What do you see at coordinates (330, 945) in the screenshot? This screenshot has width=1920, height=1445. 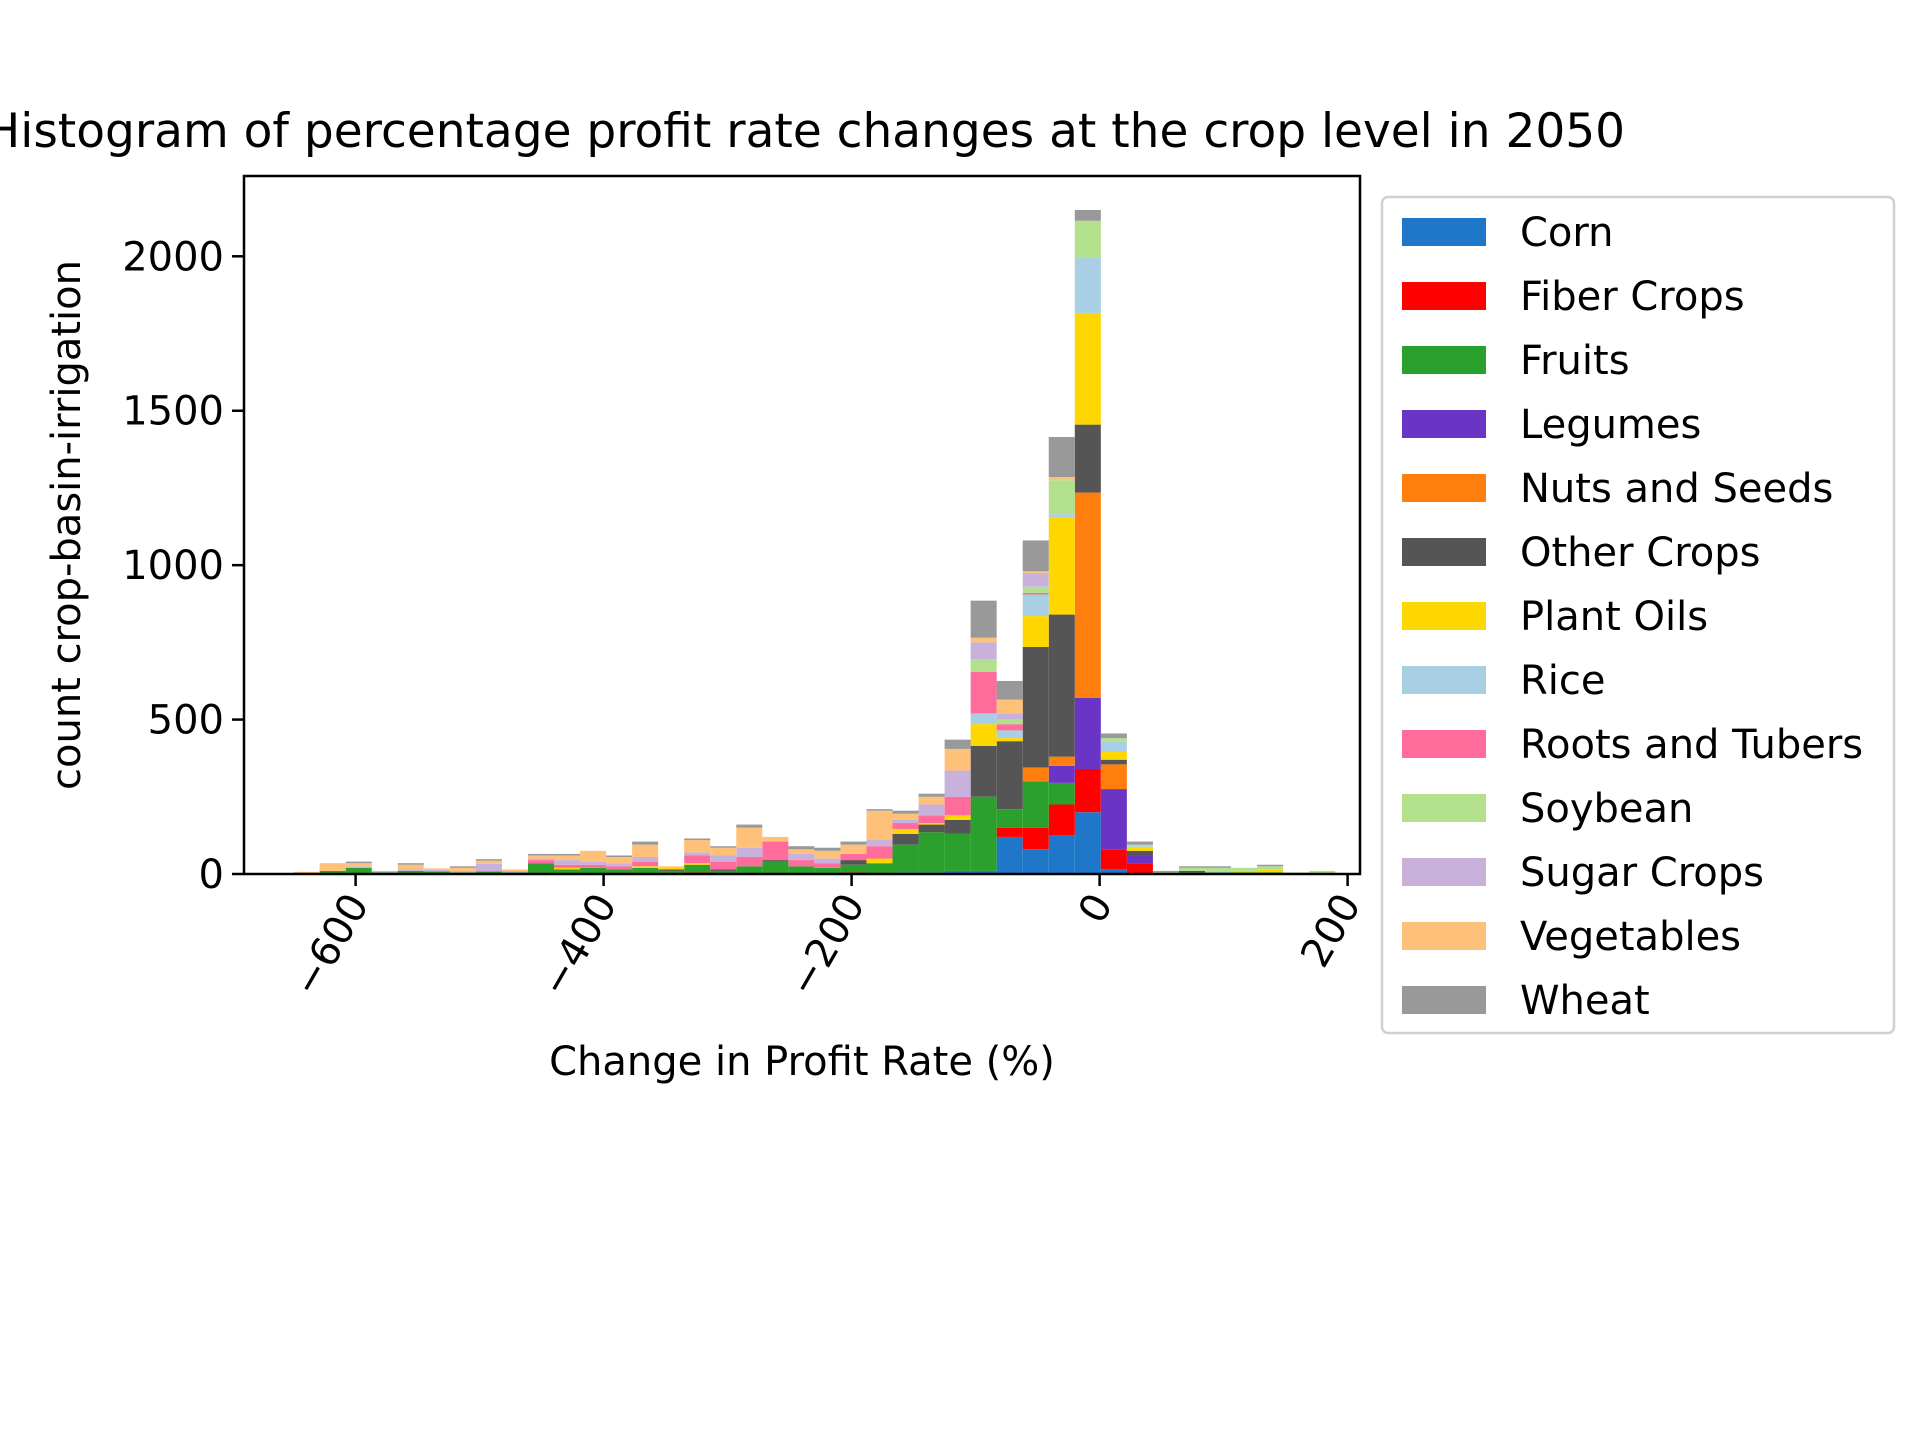 I see `x-tick-label: −600` at bounding box center [330, 945].